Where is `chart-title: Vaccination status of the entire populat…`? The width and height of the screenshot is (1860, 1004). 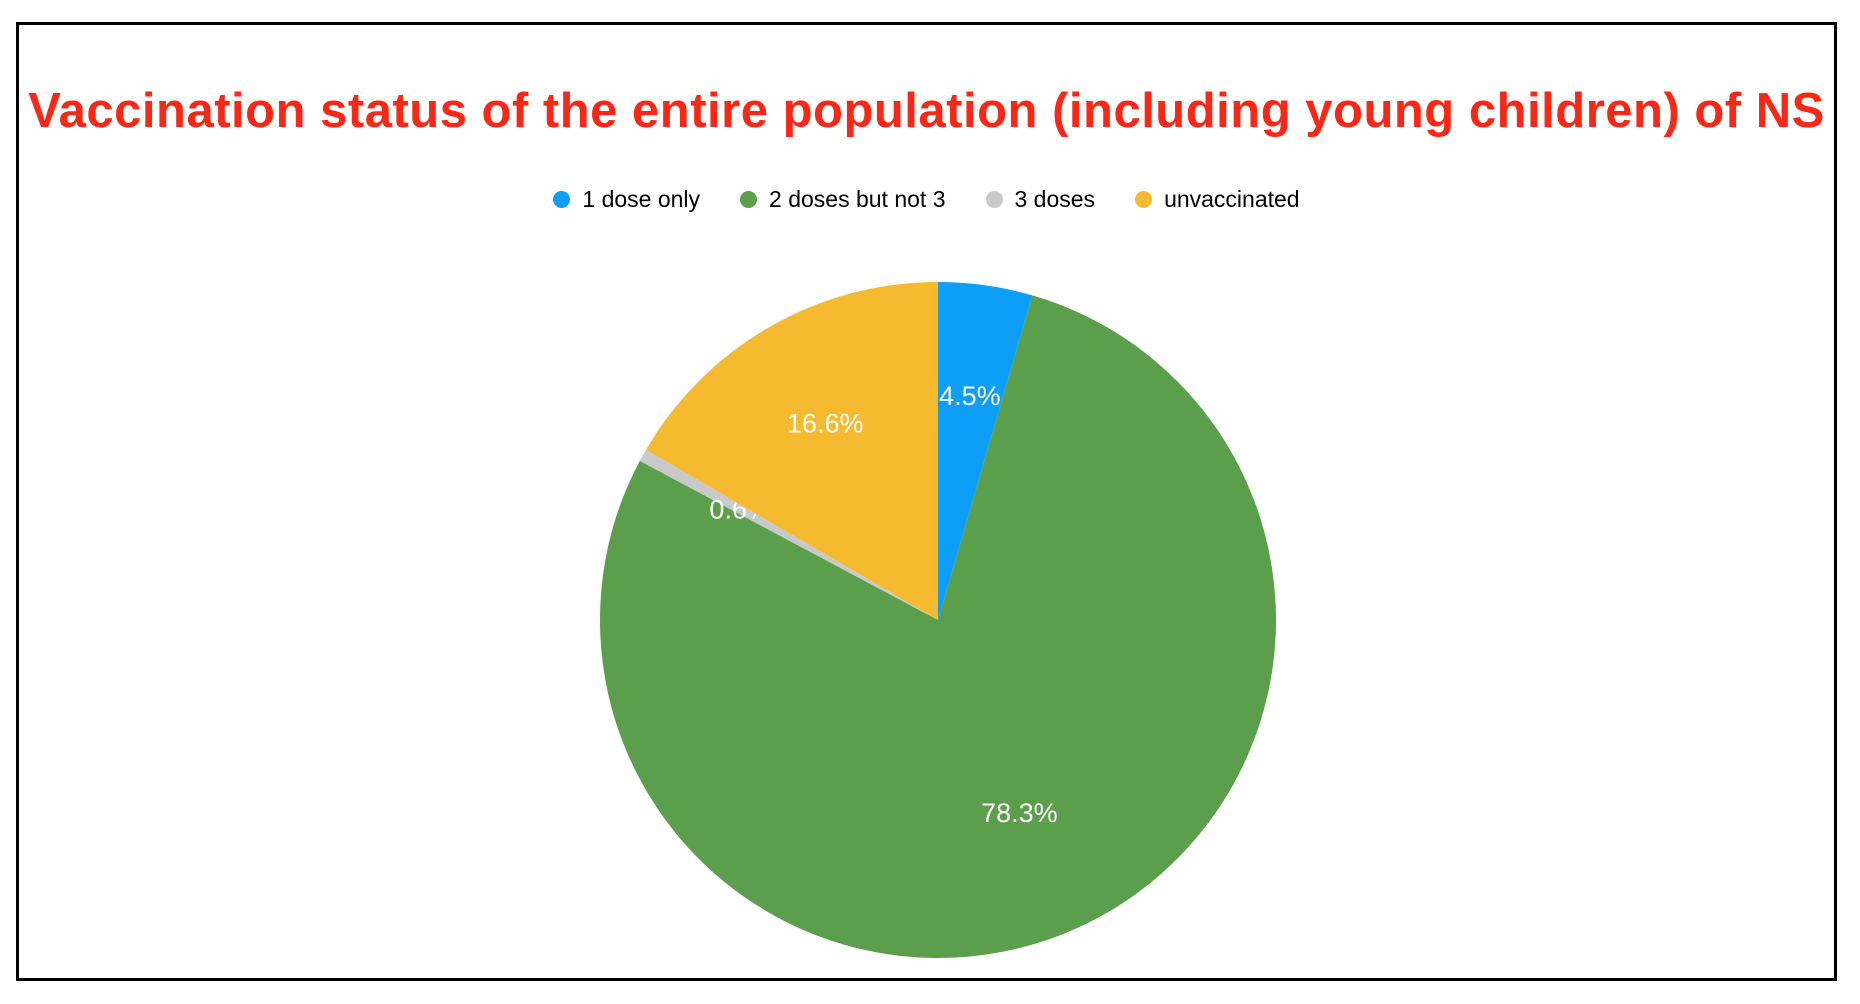 chart-title: Vaccination status of the entire populat… is located at coordinates (926, 111).